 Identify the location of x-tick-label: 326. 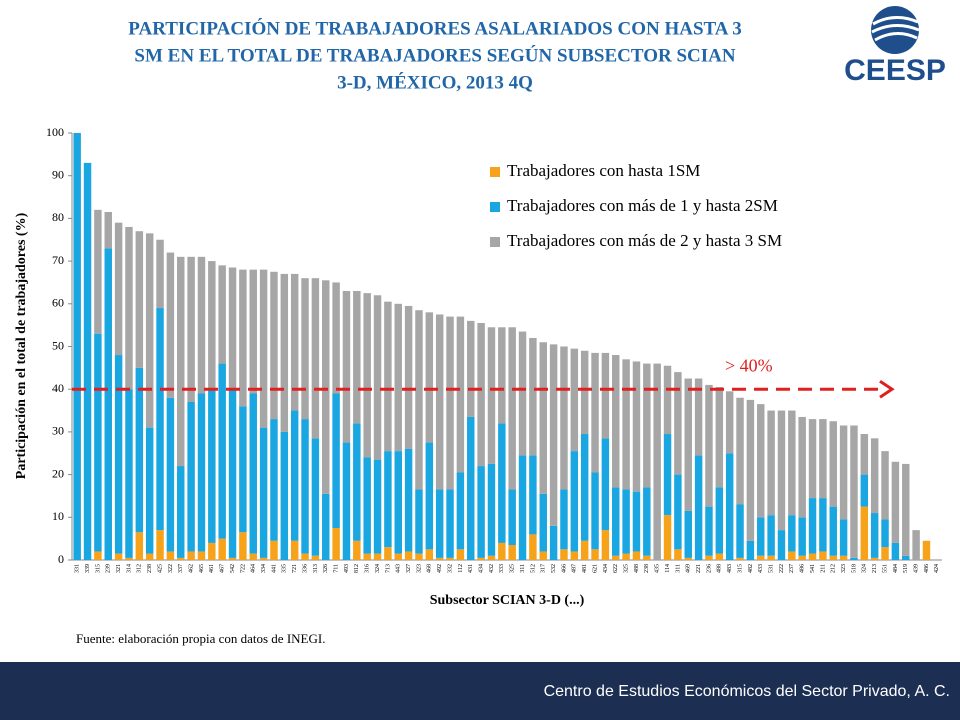
(326, 568).